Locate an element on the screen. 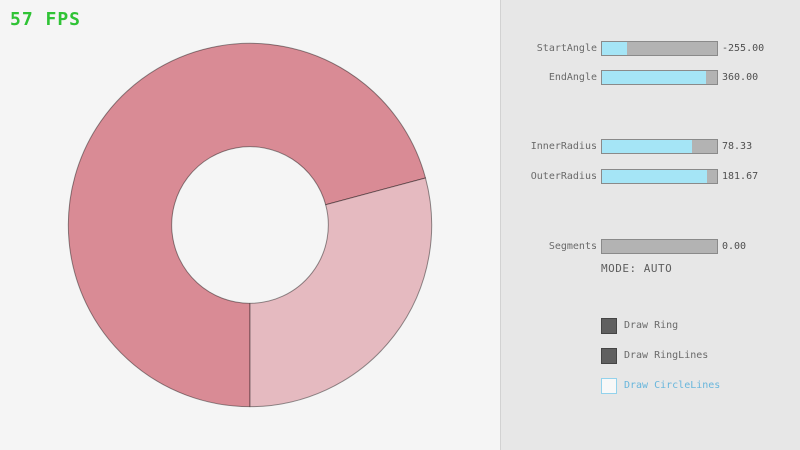 This screenshot has width=800, height=450. end-angle-value: 360.00 is located at coordinates (740, 77).